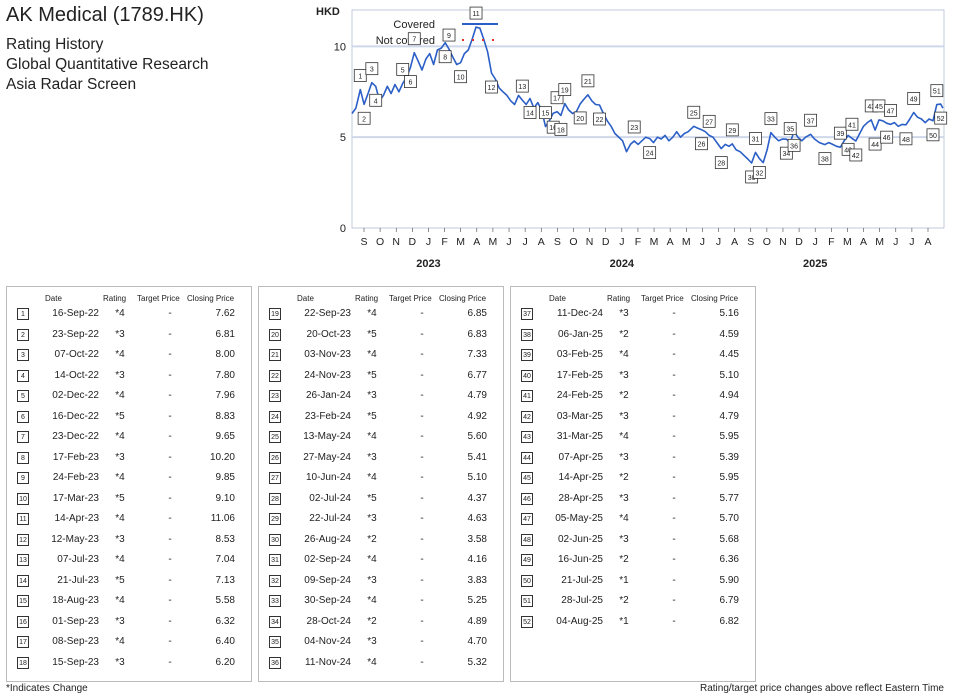 Image resolution: width=954 pixels, height=696 pixels. I want to click on closing-price: 4.63, so click(477, 518).